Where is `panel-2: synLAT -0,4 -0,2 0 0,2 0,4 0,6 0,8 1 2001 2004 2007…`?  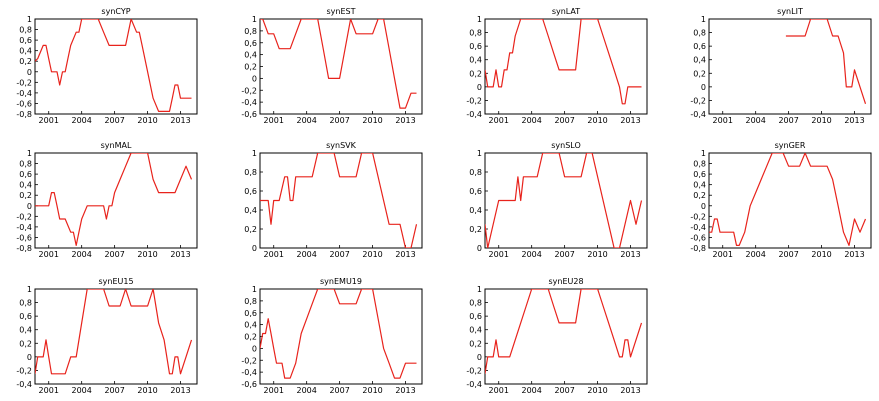 panel-2: synLAT -0,4 -0,2 0 0,2 0,4 0,6 0,8 1 2001 2004 2007… is located at coordinates (557, 66).